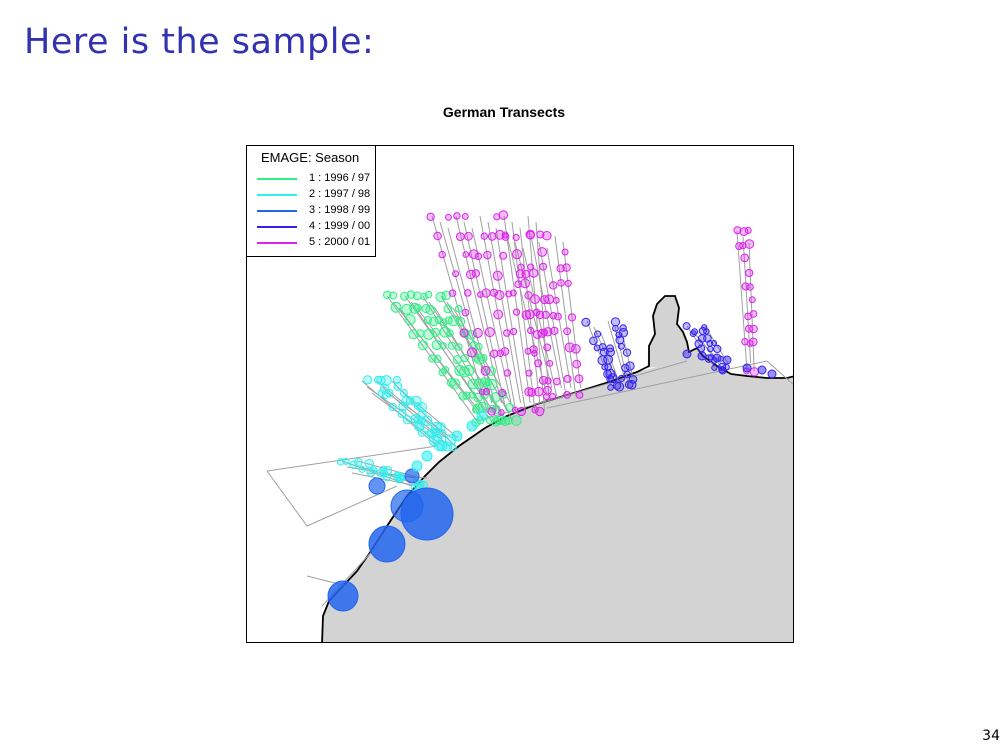 Image resolution: width=1008 pixels, height=756 pixels. Describe the element at coordinates (504, 112) in the screenshot. I see `map-title: German Transects` at that location.